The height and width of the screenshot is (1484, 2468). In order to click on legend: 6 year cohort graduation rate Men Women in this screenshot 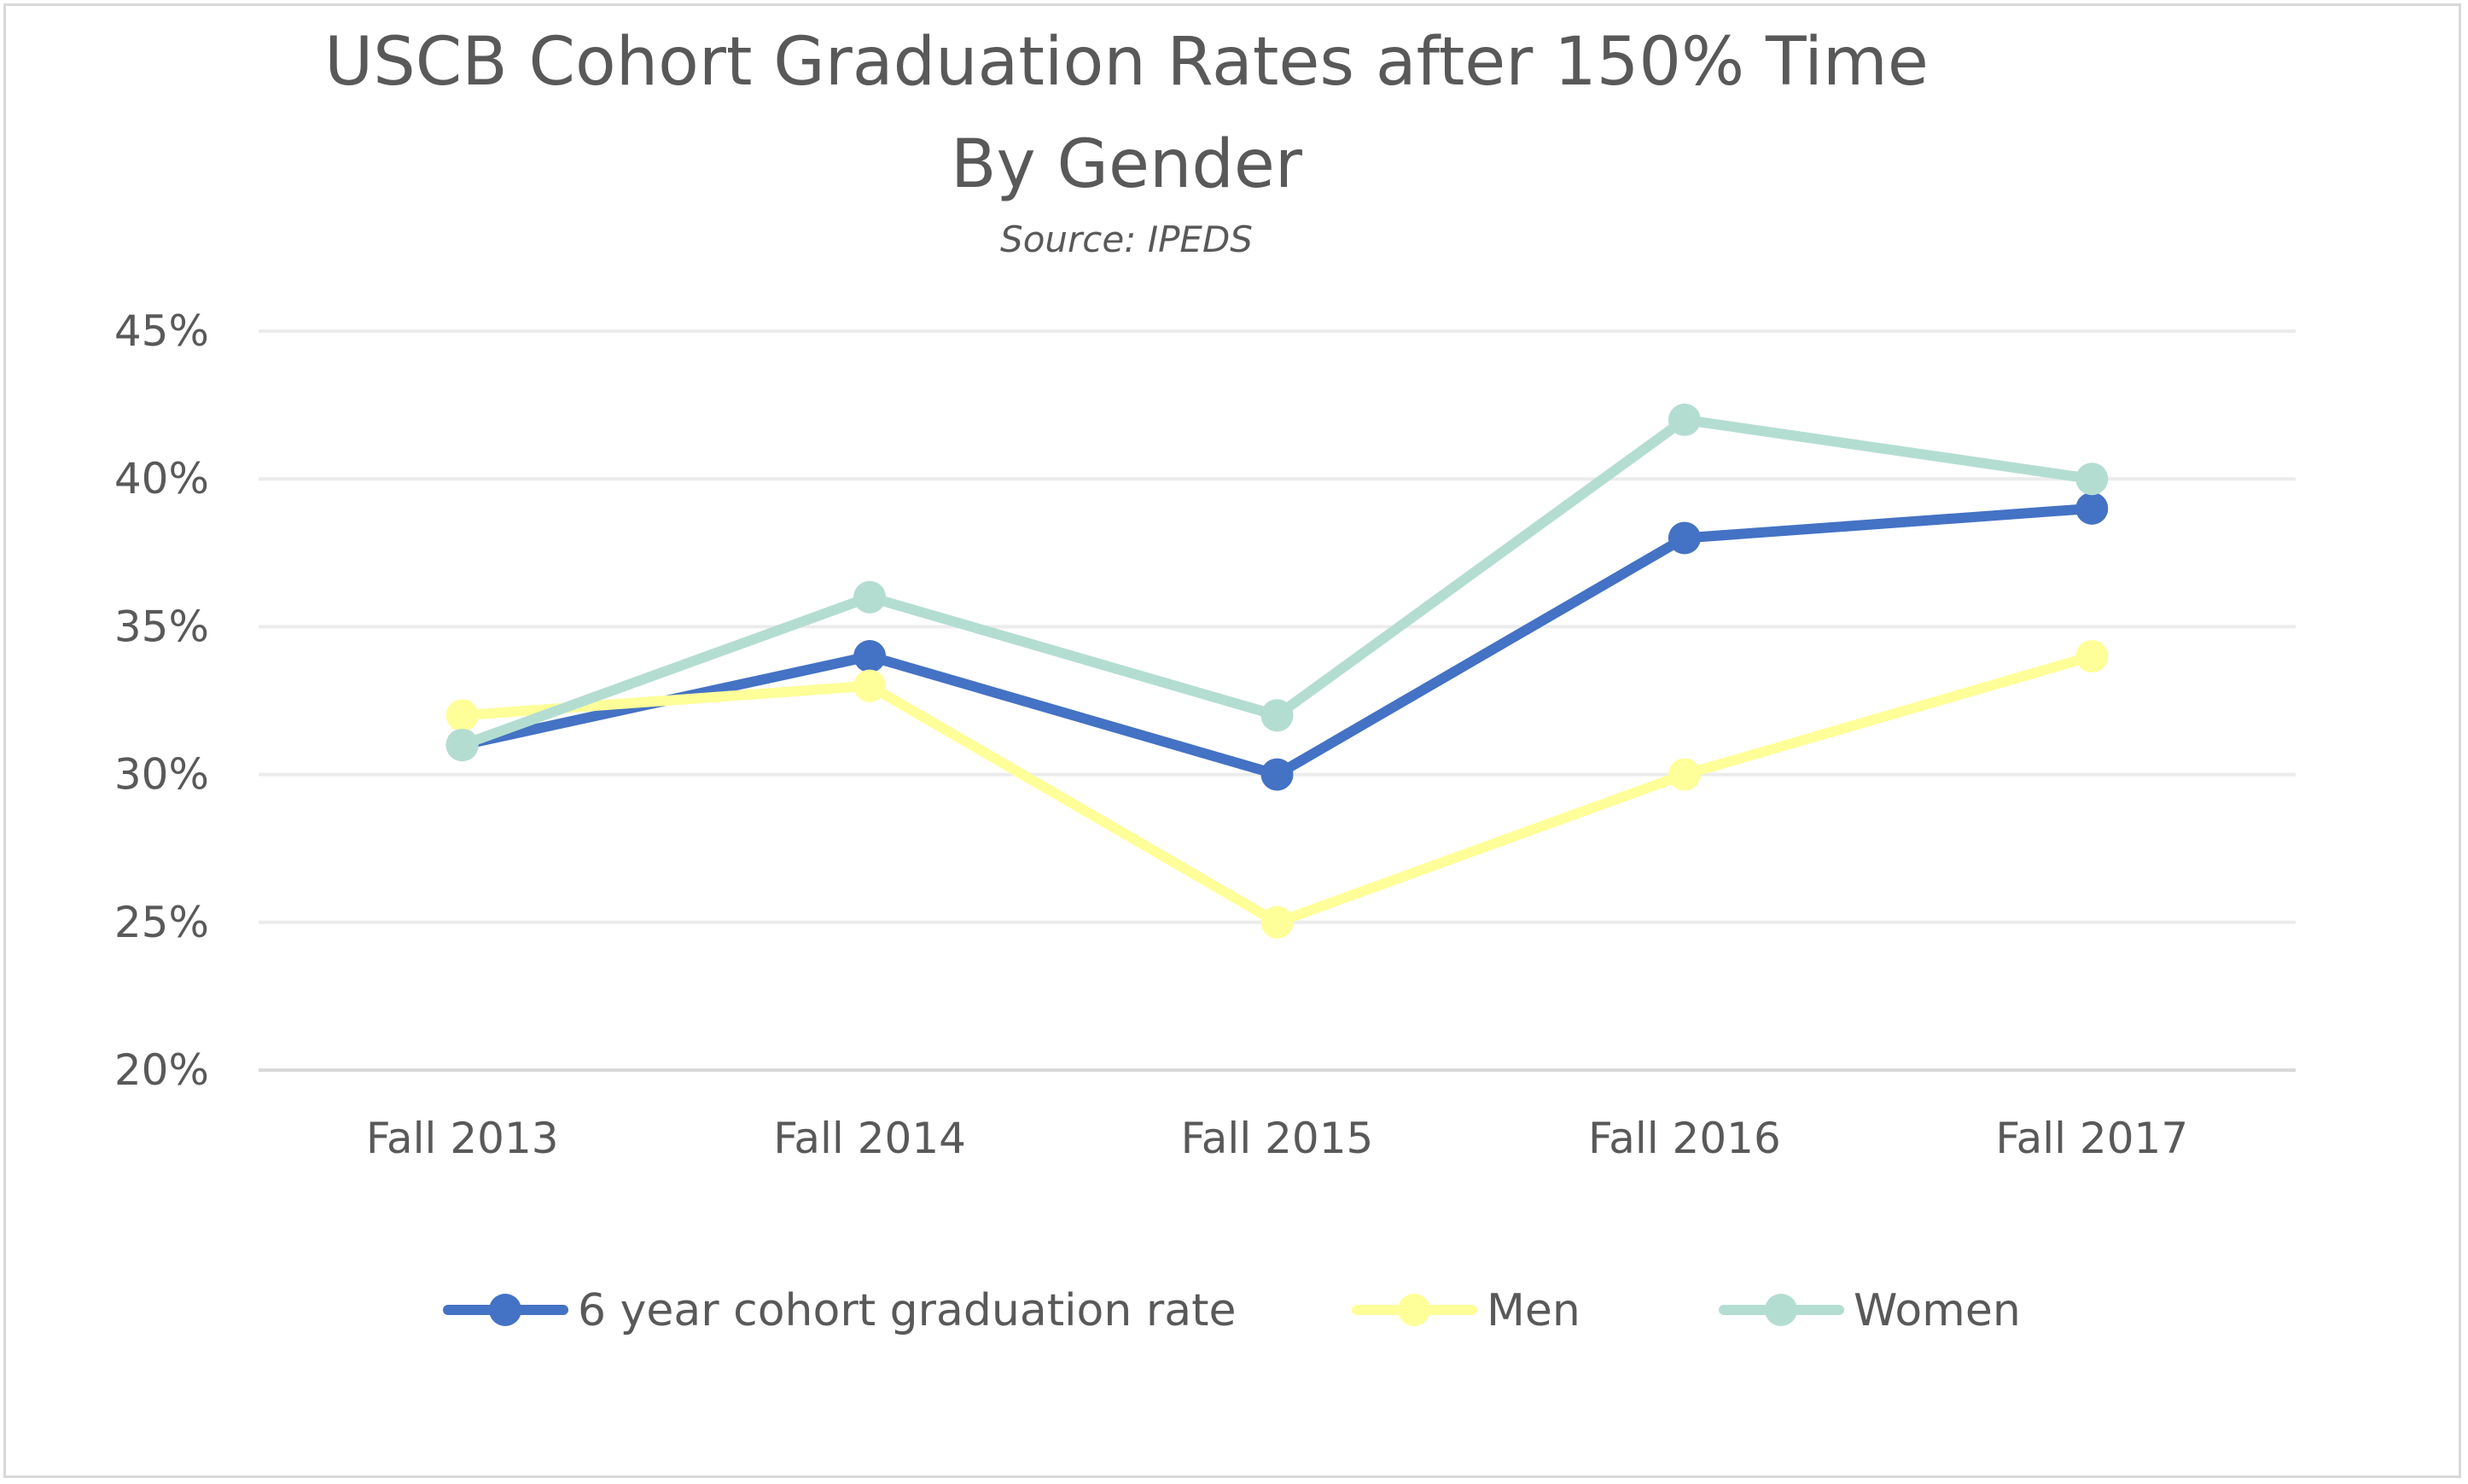, I will do `click(1232, 1310)`.